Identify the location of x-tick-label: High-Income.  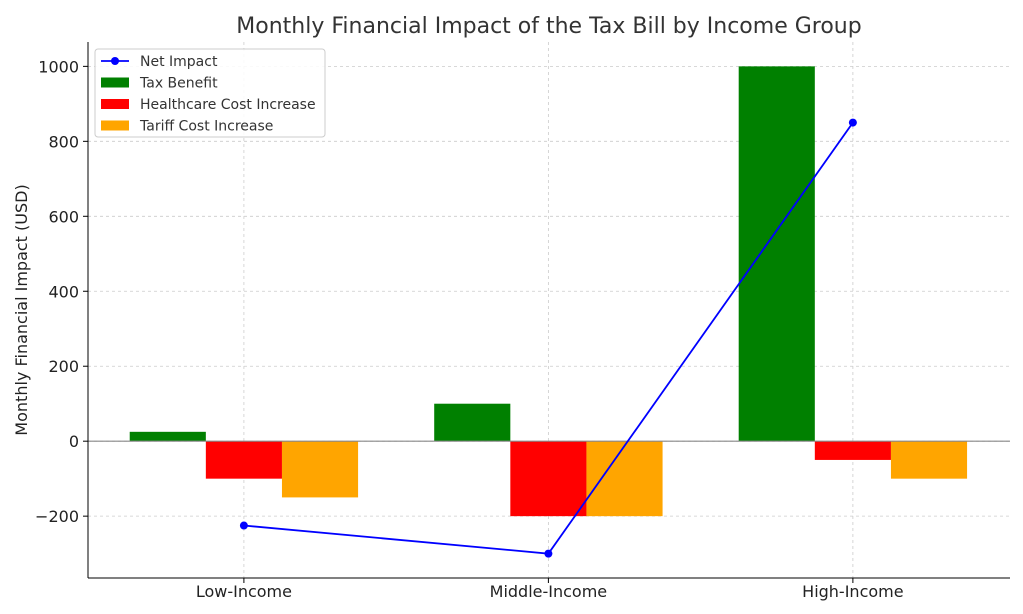
(852, 591).